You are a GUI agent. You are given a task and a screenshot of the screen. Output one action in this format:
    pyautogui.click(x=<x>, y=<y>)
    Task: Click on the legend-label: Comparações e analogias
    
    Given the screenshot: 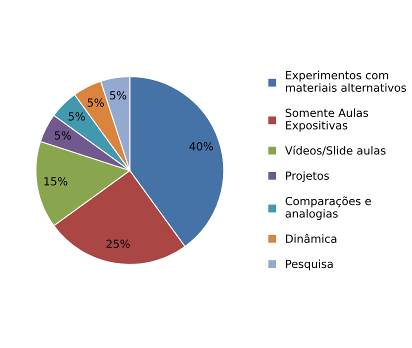 What is the action you would take?
    pyautogui.click(x=328, y=208)
    